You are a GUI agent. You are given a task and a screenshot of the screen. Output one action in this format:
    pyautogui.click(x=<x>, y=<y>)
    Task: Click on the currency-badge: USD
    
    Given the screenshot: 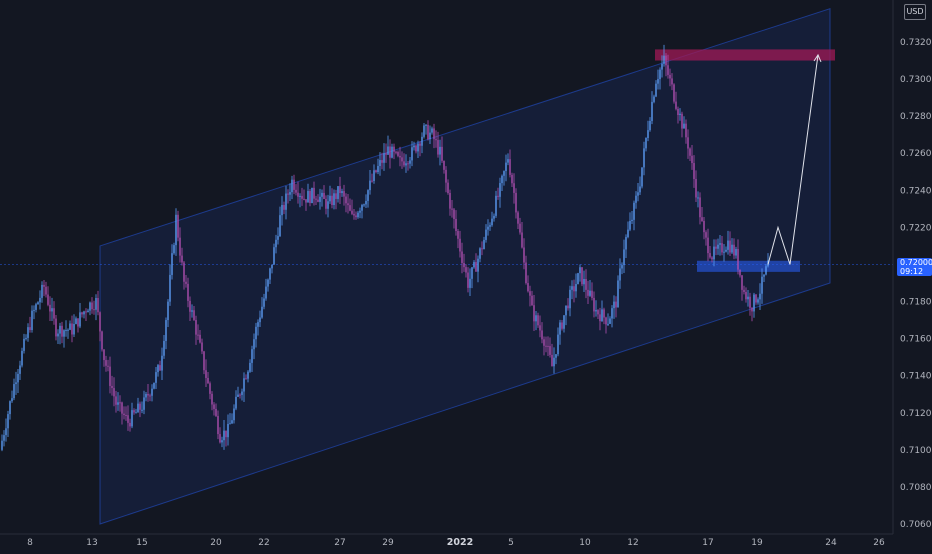 What is the action you would take?
    pyautogui.click(x=915, y=12)
    